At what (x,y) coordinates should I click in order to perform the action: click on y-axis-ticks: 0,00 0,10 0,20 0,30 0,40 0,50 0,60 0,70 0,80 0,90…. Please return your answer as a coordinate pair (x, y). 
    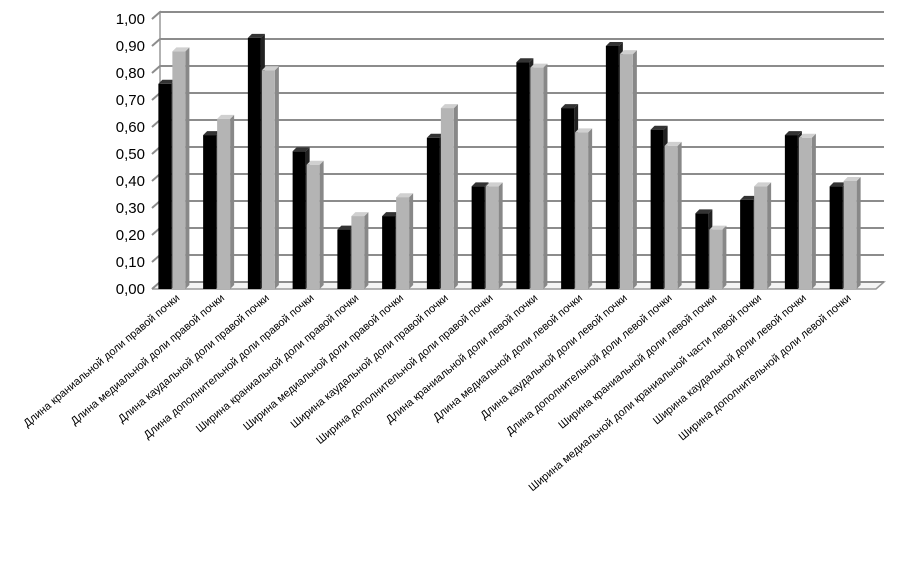
    Looking at the image, I should click on (130, 154).